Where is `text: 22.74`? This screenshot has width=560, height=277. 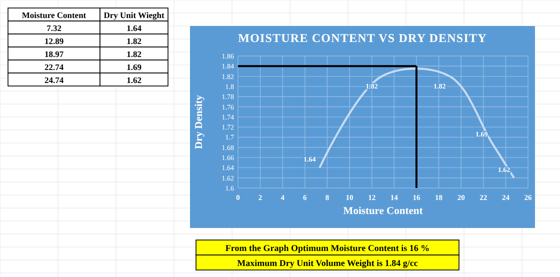
text: 22.74 is located at coordinates (54, 67).